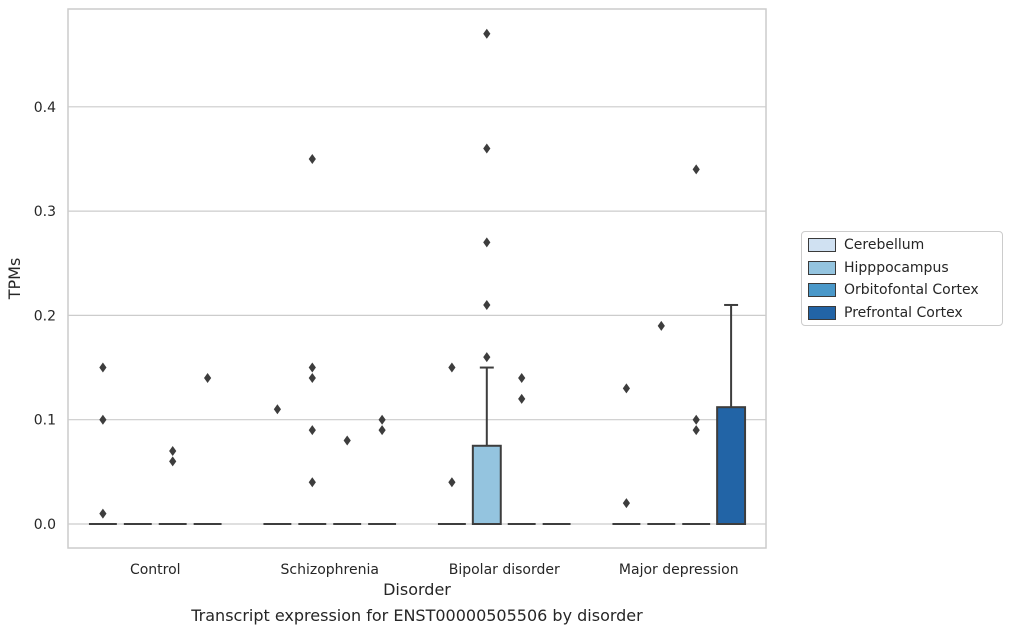  I want to click on legend-label: Prefrontal Cortex, so click(903, 313).